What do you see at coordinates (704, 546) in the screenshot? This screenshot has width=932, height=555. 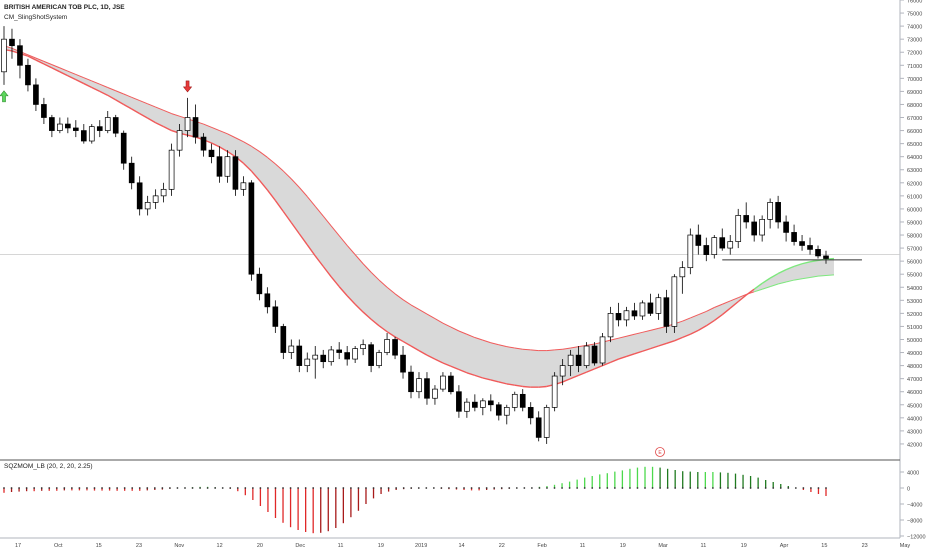 I see `x-tick-label: 11` at bounding box center [704, 546].